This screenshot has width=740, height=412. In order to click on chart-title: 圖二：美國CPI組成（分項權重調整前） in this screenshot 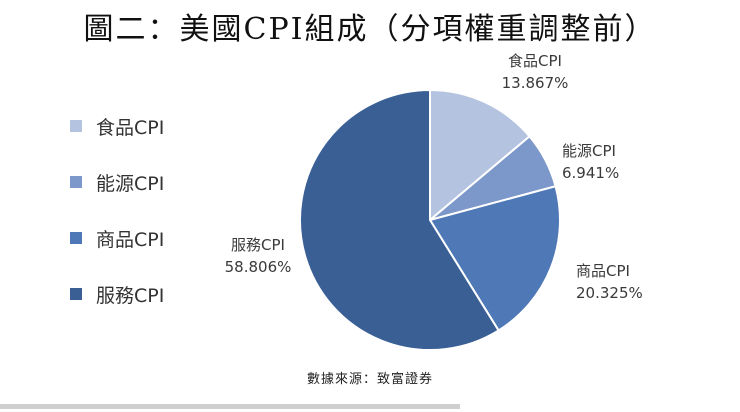, I will do `click(370, 29)`.